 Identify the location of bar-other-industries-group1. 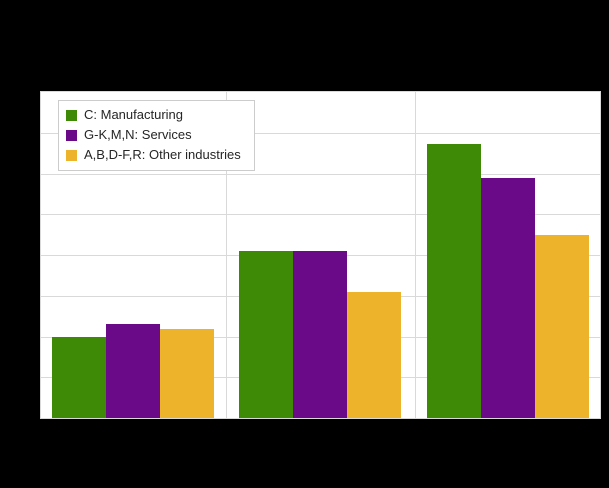
(187, 373).